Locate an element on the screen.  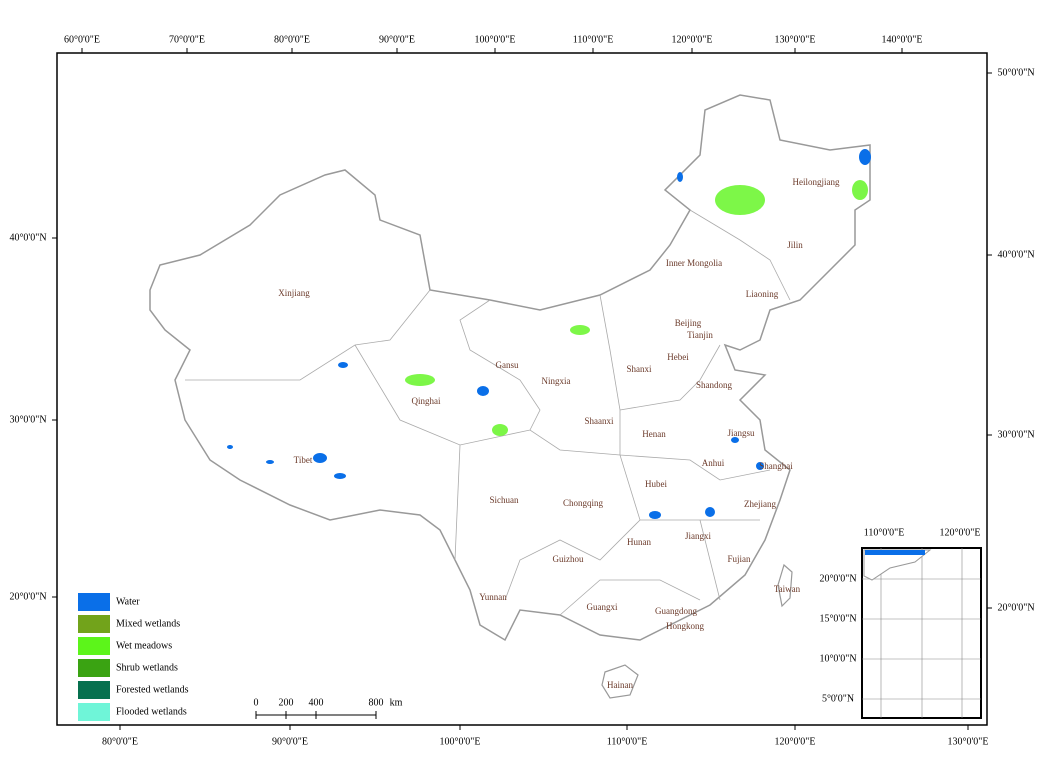
top-lon-label: 80°0'0"E is located at coordinates (292, 39).